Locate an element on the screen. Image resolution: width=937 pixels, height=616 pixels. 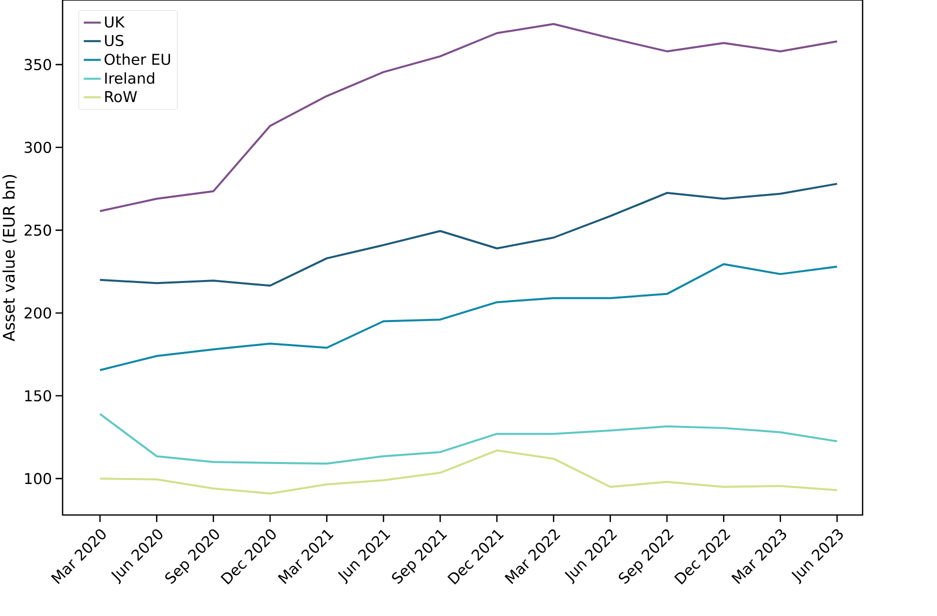
y-tick-label: 150 is located at coordinates (38, 396).